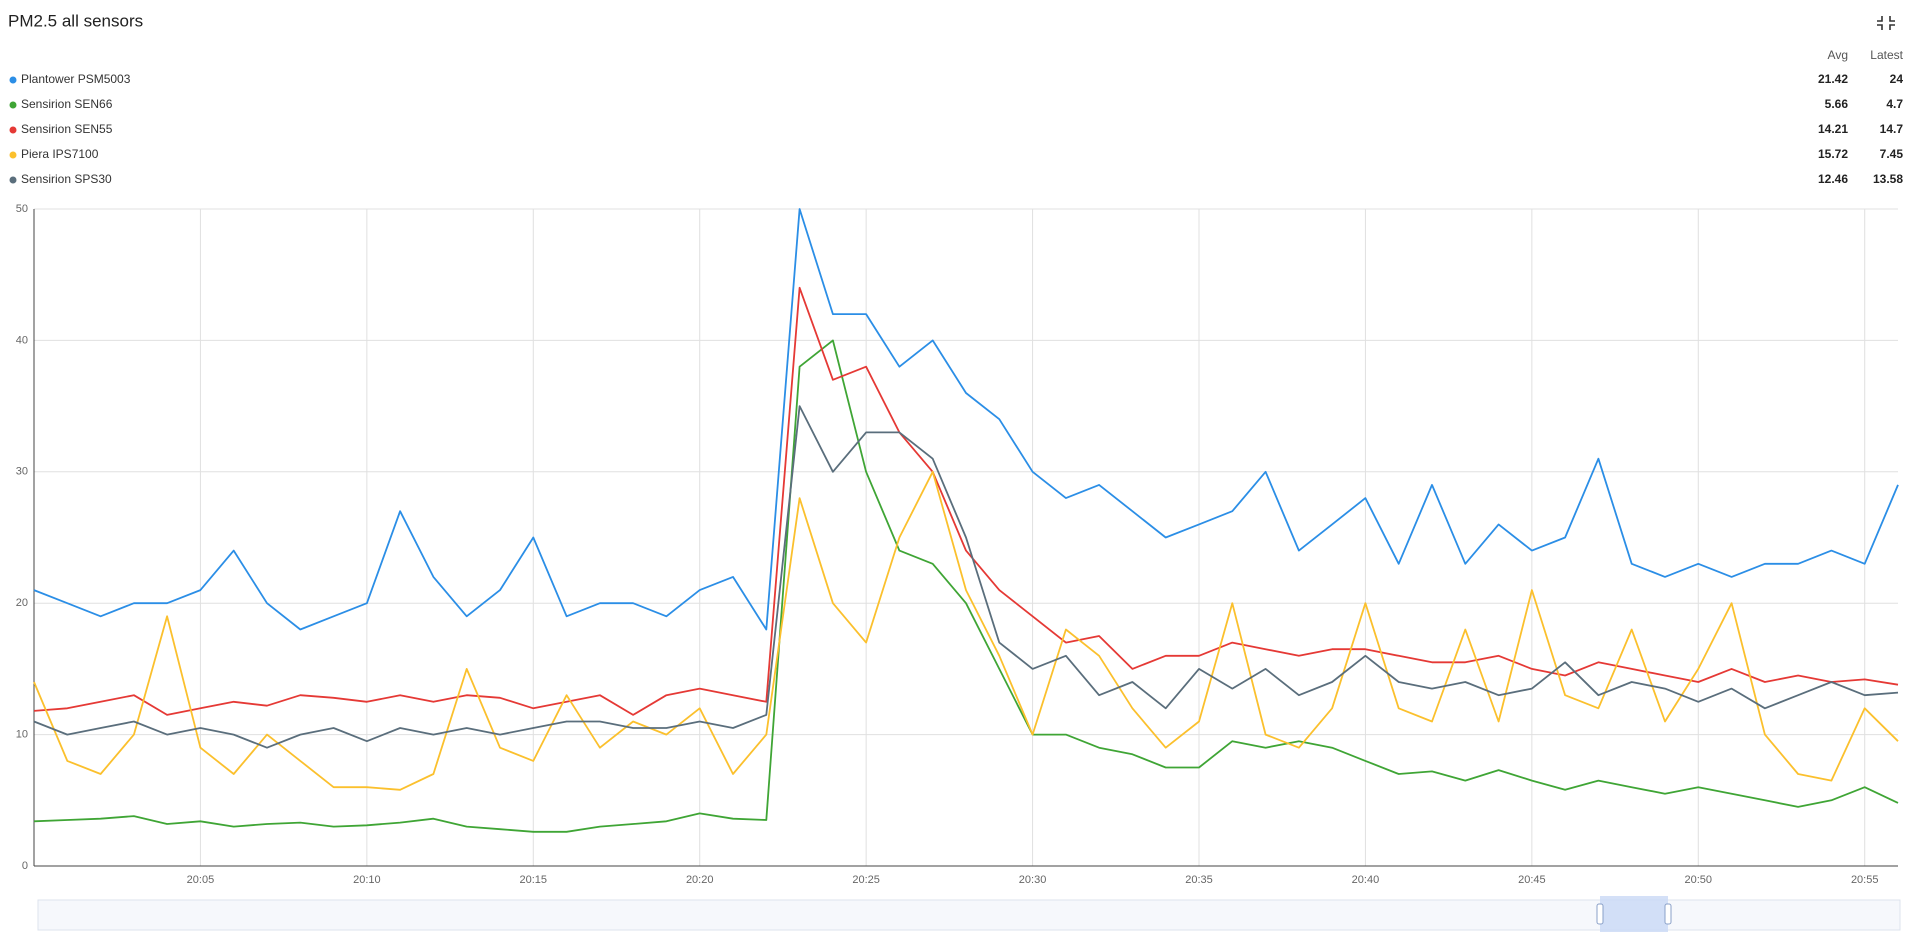  Describe the element at coordinates (1833, 179) in the screenshot. I see `legend-avg: 12.46` at that location.